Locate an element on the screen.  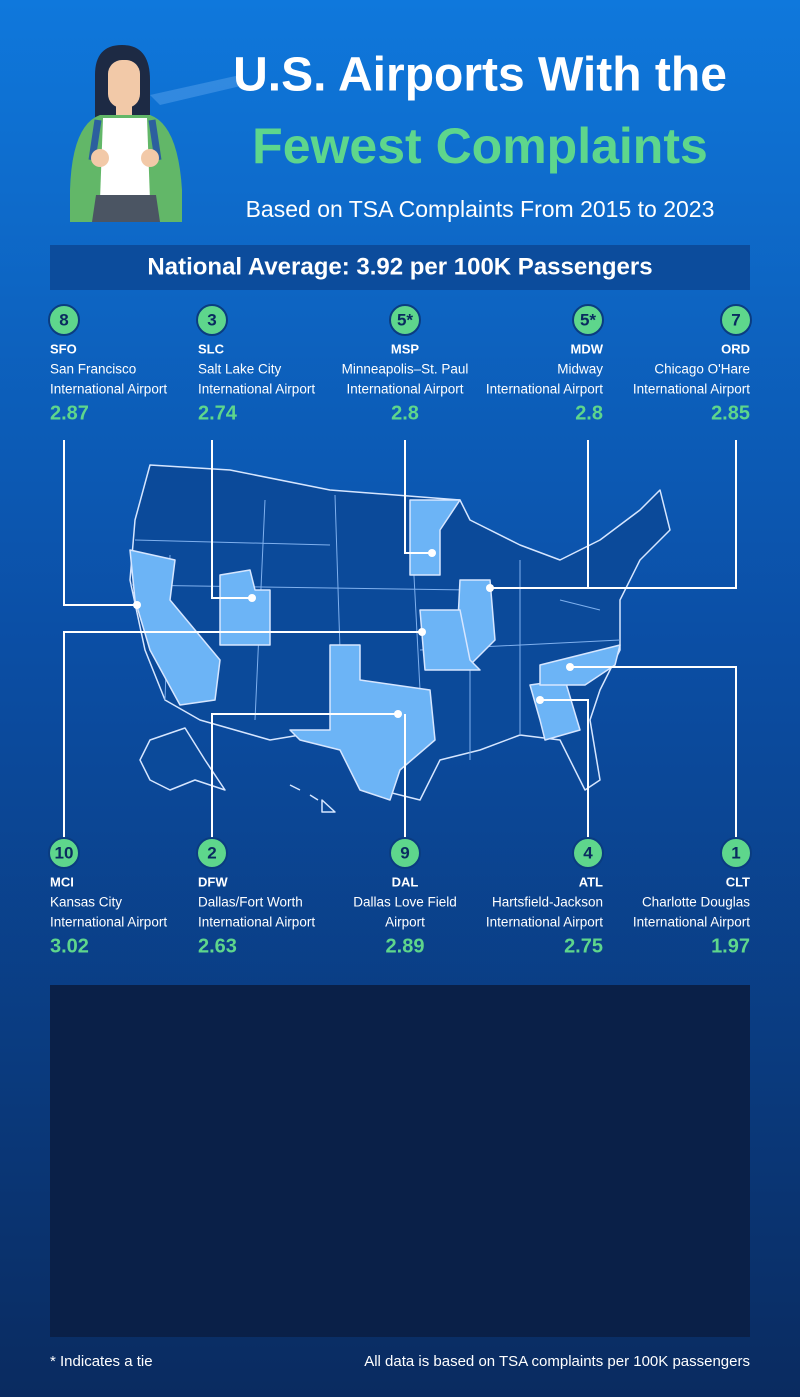
airport-name: Dallas/Fort Worth is located at coordinates (250, 902).